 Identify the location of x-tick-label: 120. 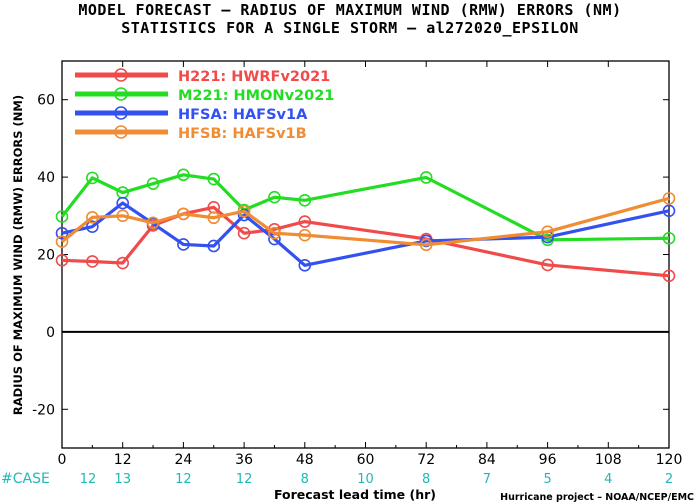
(669, 460).